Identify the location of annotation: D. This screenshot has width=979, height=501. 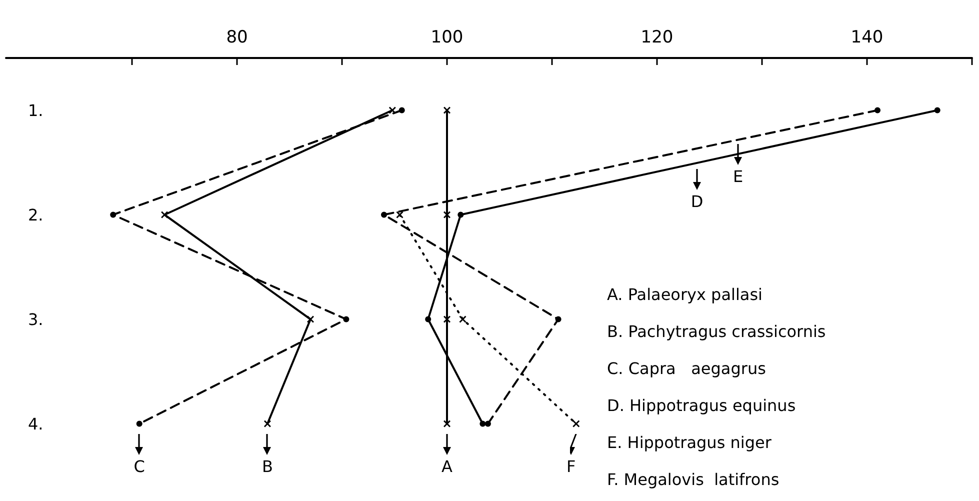
(697, 201).